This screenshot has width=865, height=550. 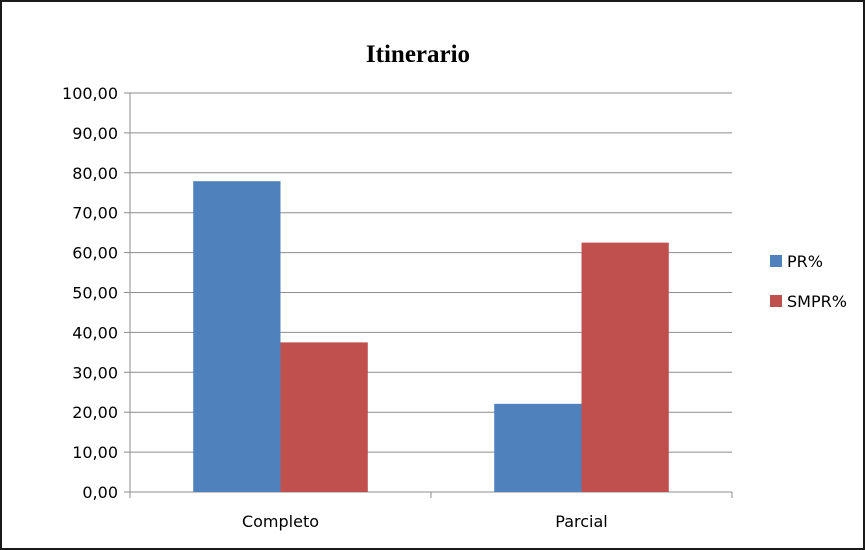 What do you see at coordinates (95, 133) in the screenshot?
I see `y-tick-label: 90,00` at bounding box center [95, 133].